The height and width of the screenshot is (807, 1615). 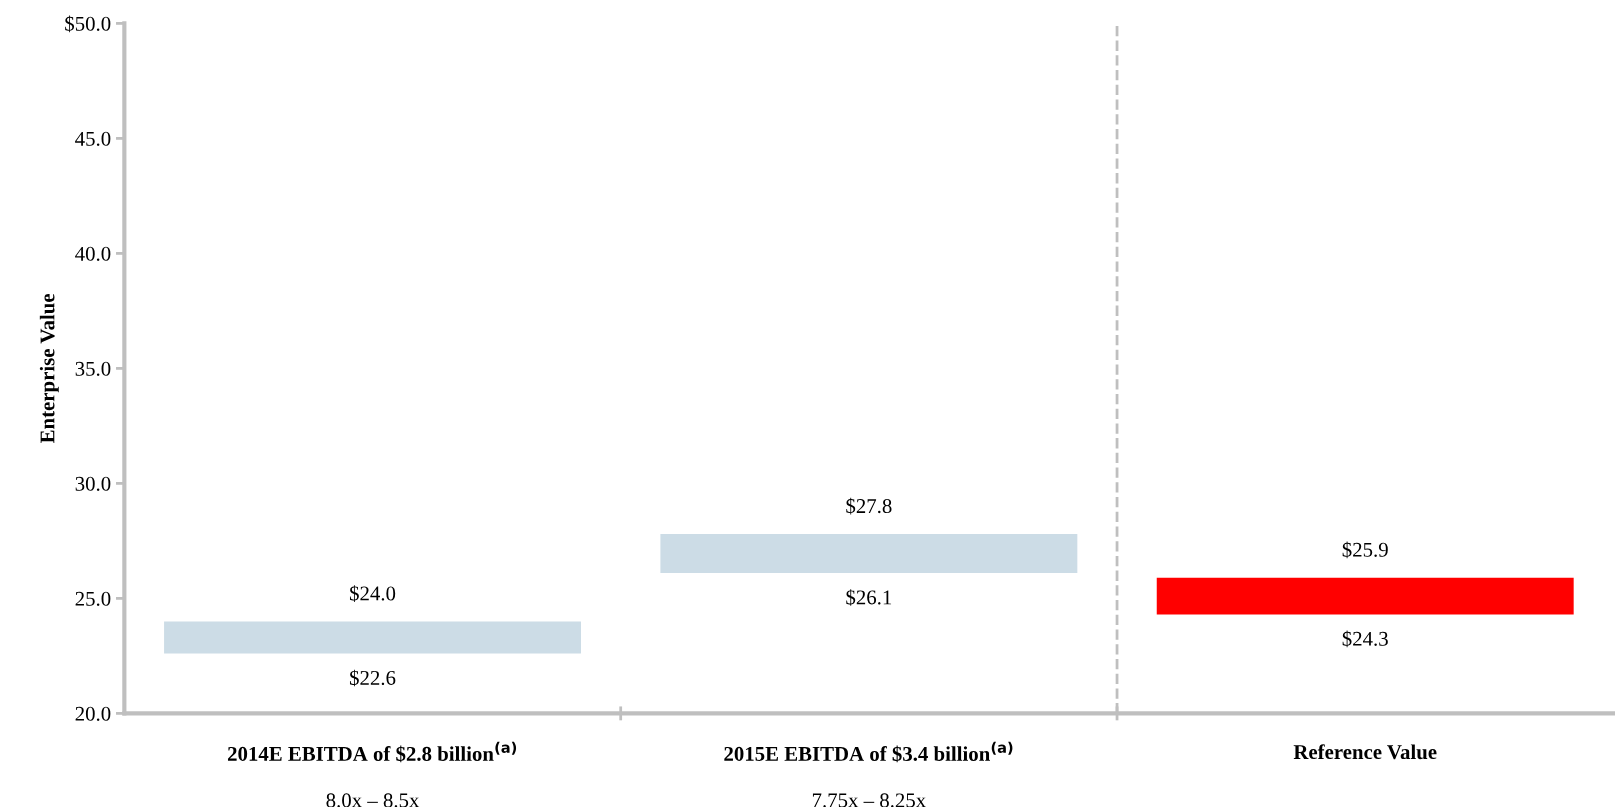 I want to click on y-axis-title: Enterprise Value, so click(x=49, y=368).